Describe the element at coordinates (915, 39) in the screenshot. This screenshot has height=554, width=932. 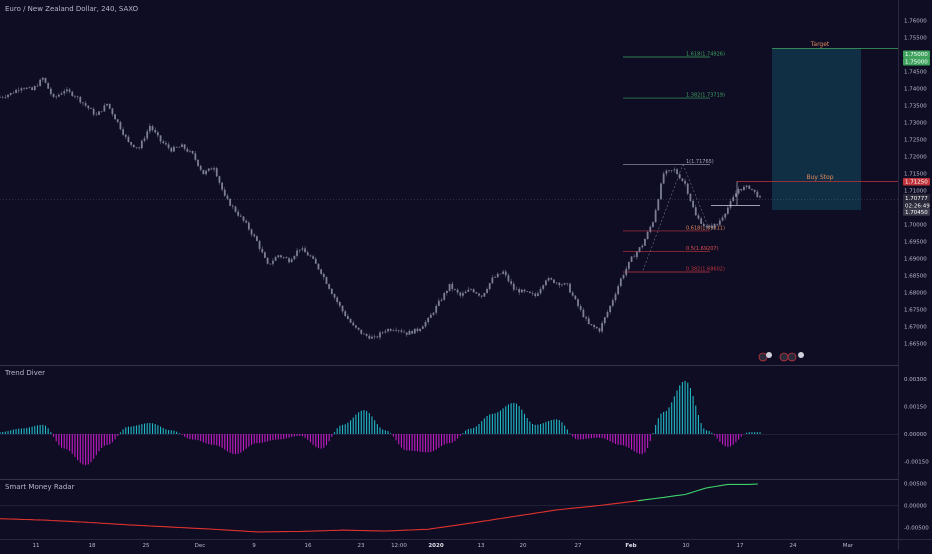
I see `price-tick-label: 1.75500` at that location.